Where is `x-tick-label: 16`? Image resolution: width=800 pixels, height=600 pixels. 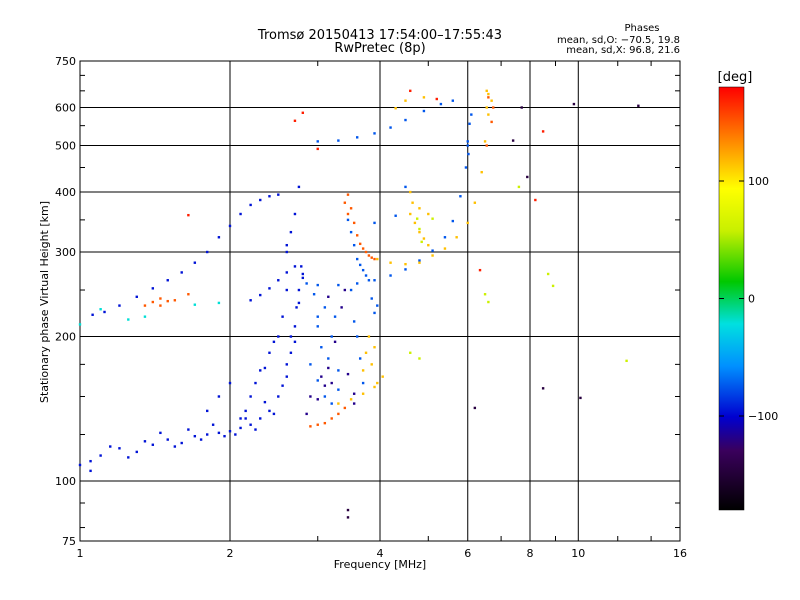 x-tick-label: 16 is located at coordinates (680, 553).